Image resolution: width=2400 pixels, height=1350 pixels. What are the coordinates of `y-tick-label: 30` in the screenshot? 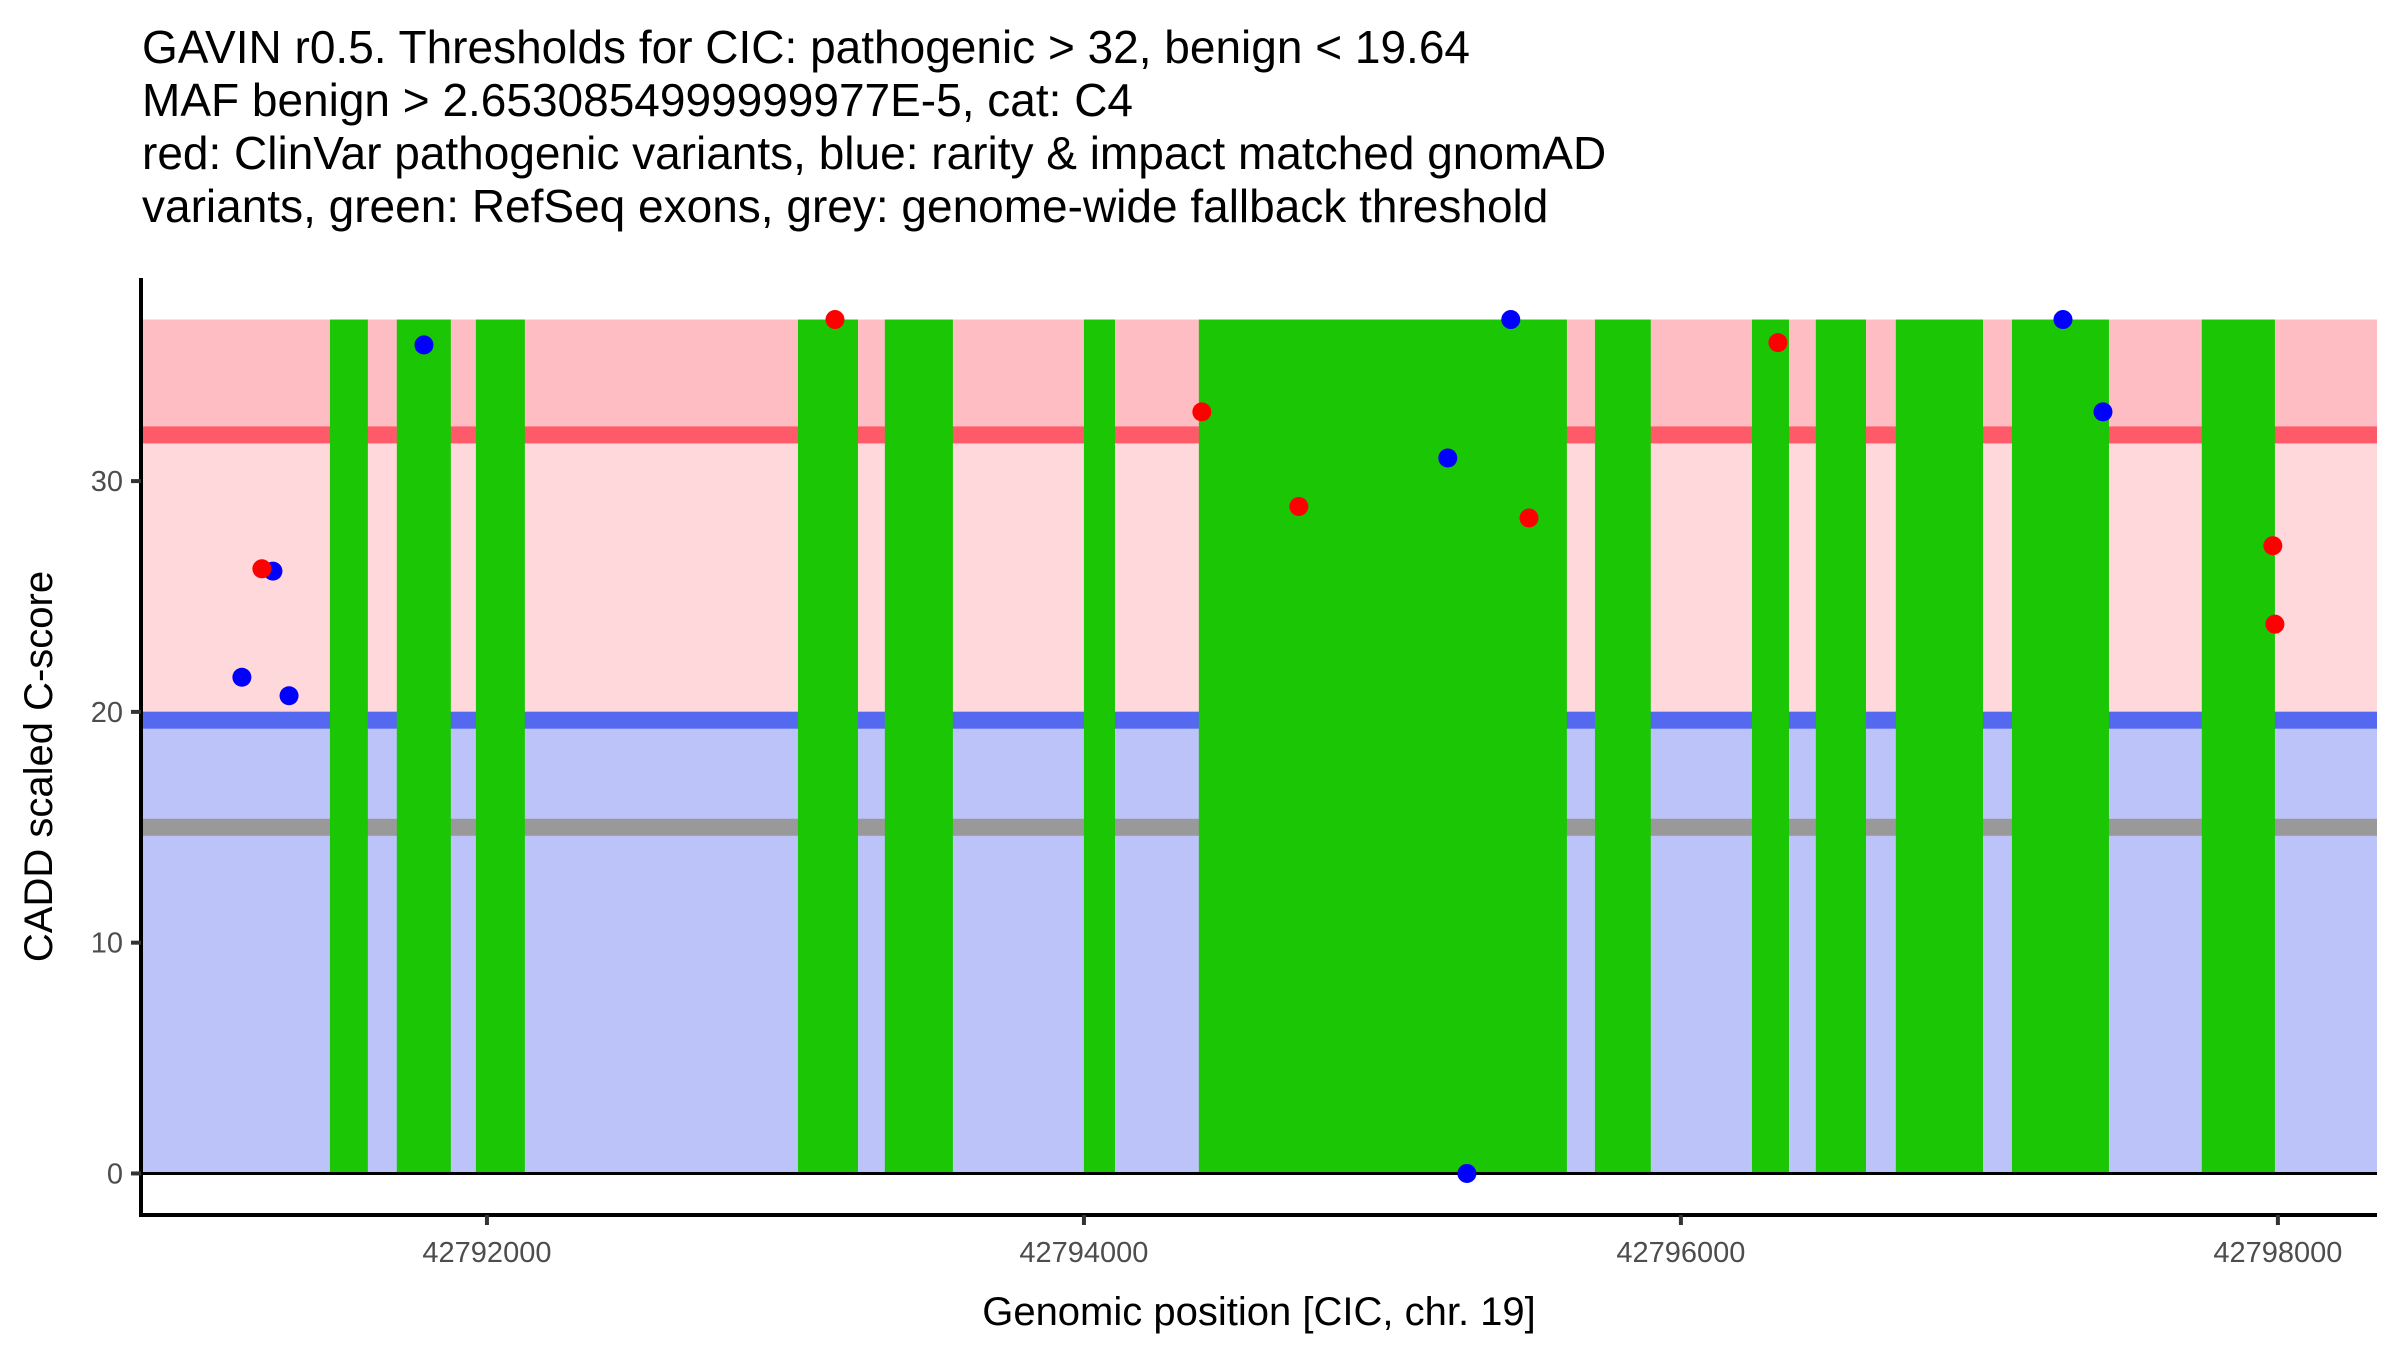 It's located at (107, 482).